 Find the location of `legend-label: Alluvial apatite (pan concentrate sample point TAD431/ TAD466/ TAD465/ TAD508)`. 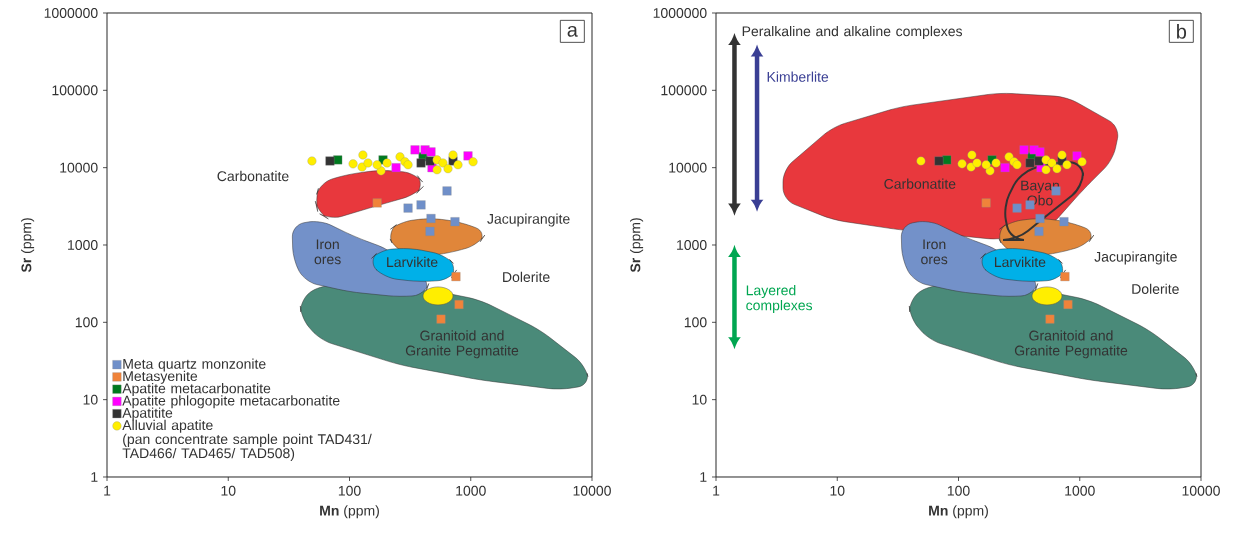

legend-label: Alluvial apatite (pan concentrate sample point TAD431/ TAD466/ TAD465/ TAD508) is located at coordinates (247, 440).